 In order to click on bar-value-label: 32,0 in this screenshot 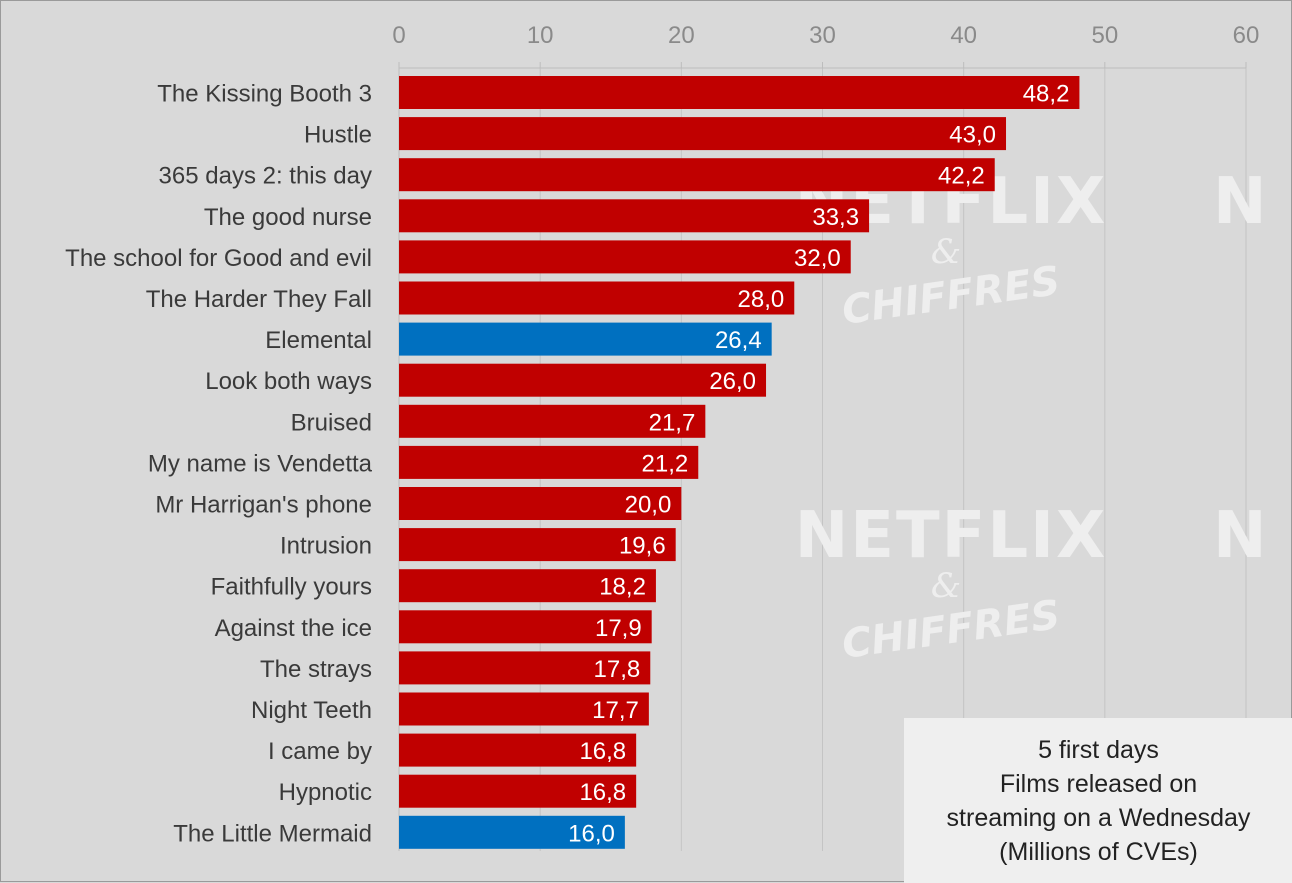, I will do `click(817, 258)`.